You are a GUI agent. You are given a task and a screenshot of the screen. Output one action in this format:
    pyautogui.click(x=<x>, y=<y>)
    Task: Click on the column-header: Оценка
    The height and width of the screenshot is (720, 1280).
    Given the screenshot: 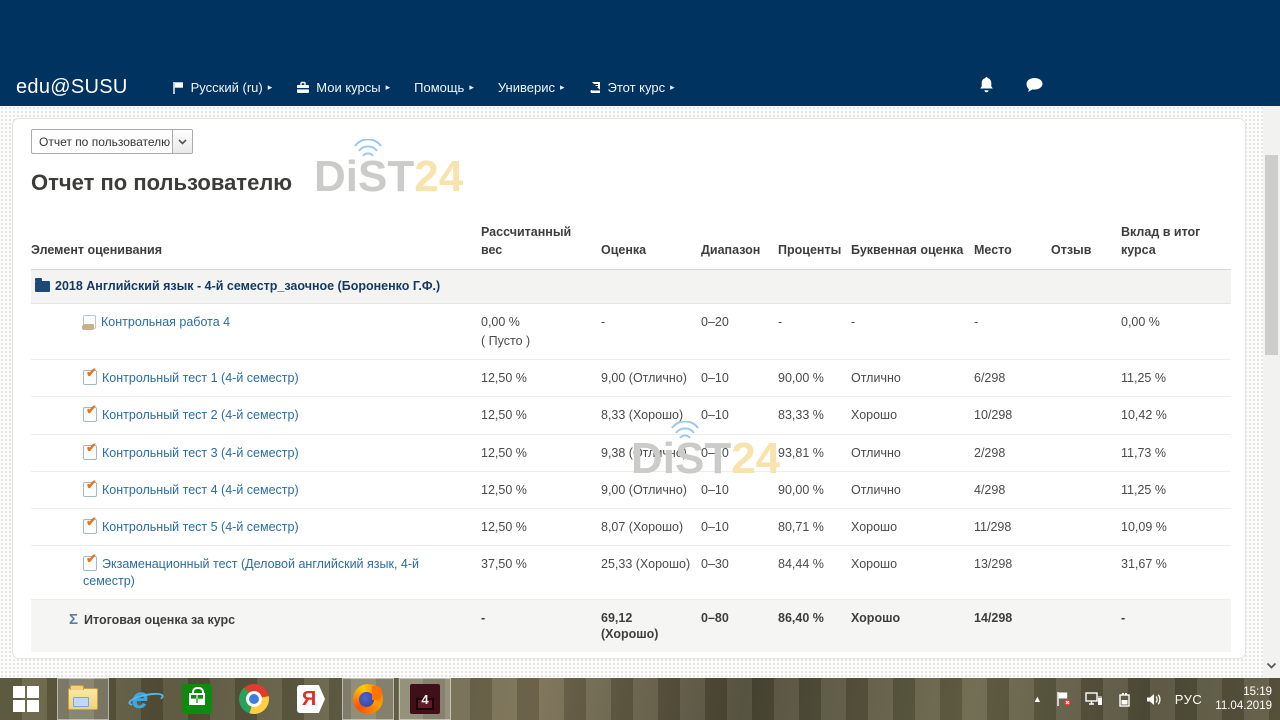 What is the action you would take?
    pyautogui.click(x=651, y=247)
    